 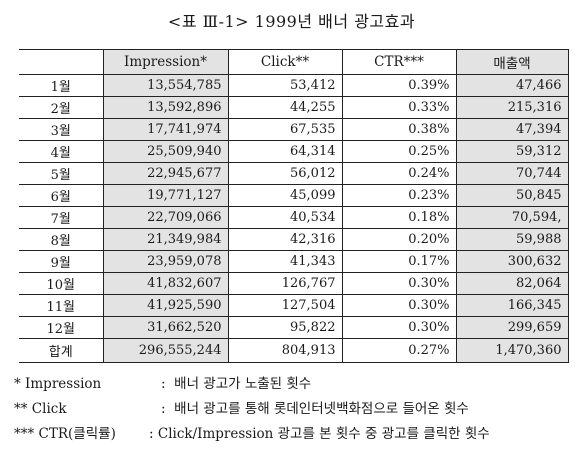 What do you see at coordinates (165, 305) in the screenshot?
I see `impression-cell: 41,925,590` at bounding box center [165, 305].